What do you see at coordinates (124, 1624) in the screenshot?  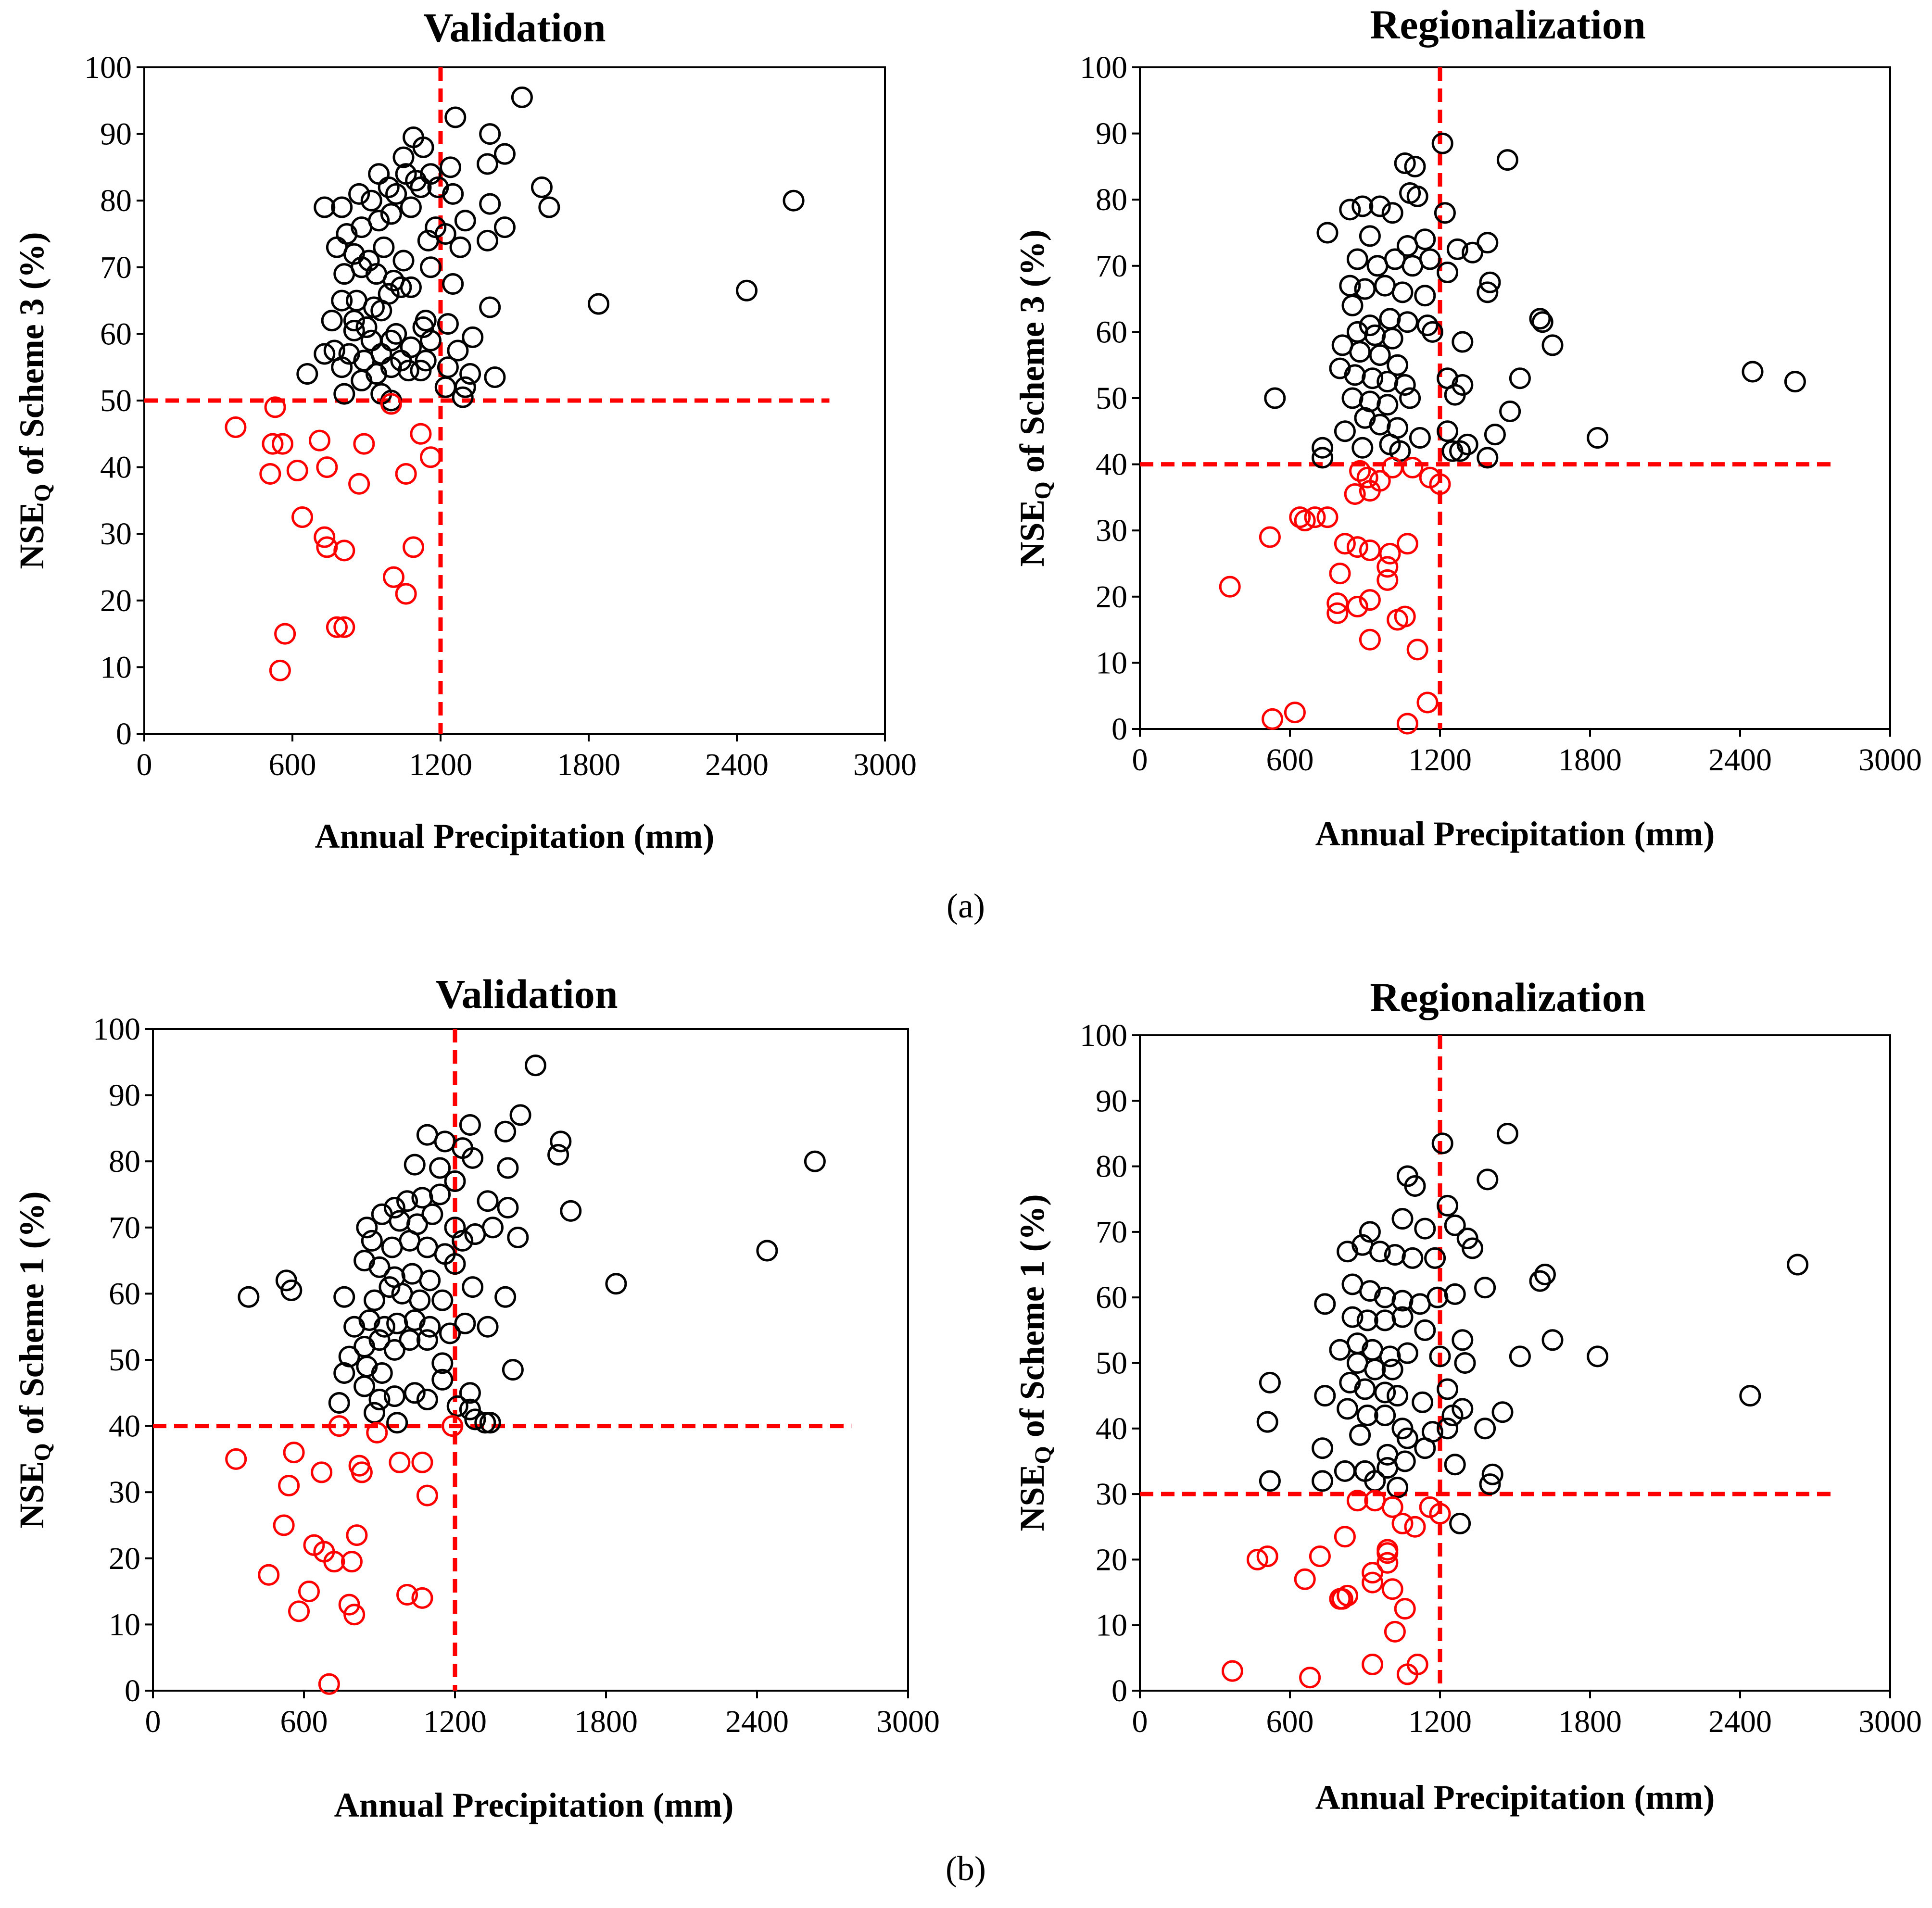 I see `y-tick-label: 10` at bounding box center [124, 1624].